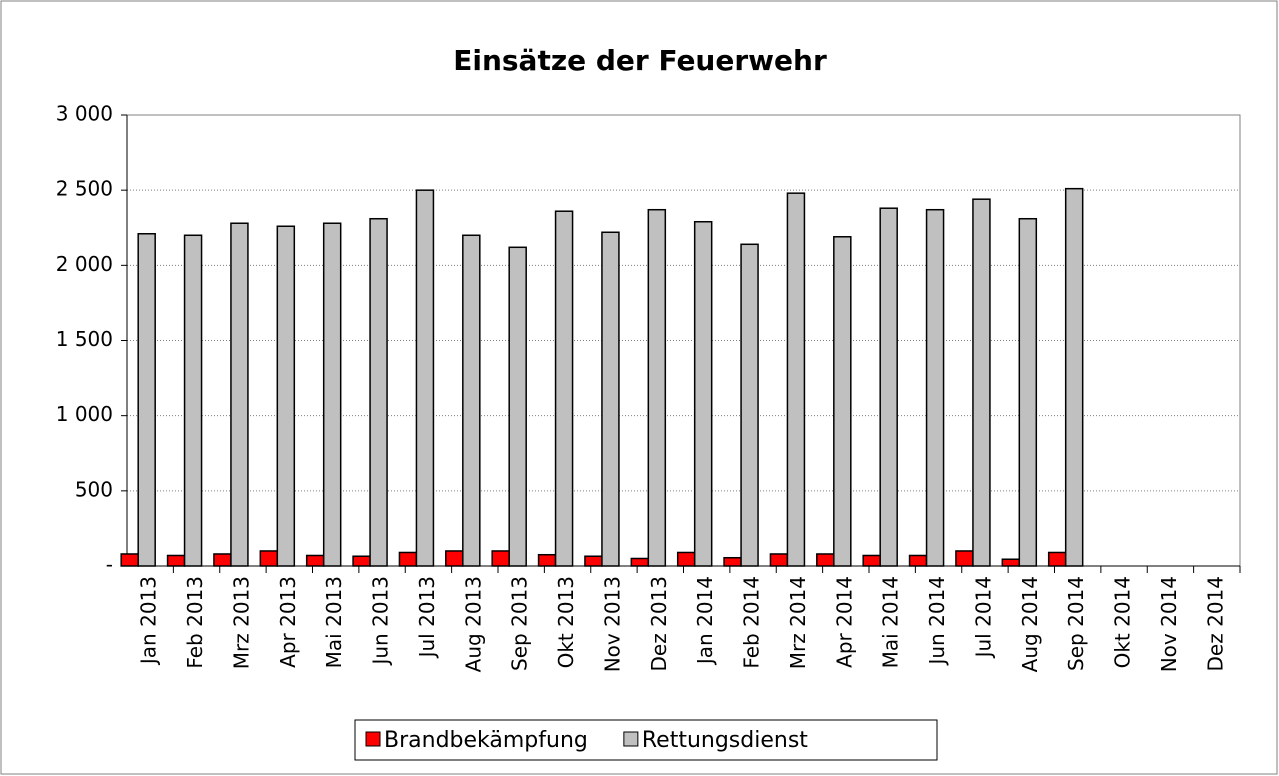 The height and width of the screenshot is (776, 1279). Describe the element at coordinates (427, 617) in the screenshot. I see `x-tick-label: Jul 2013` at that location.